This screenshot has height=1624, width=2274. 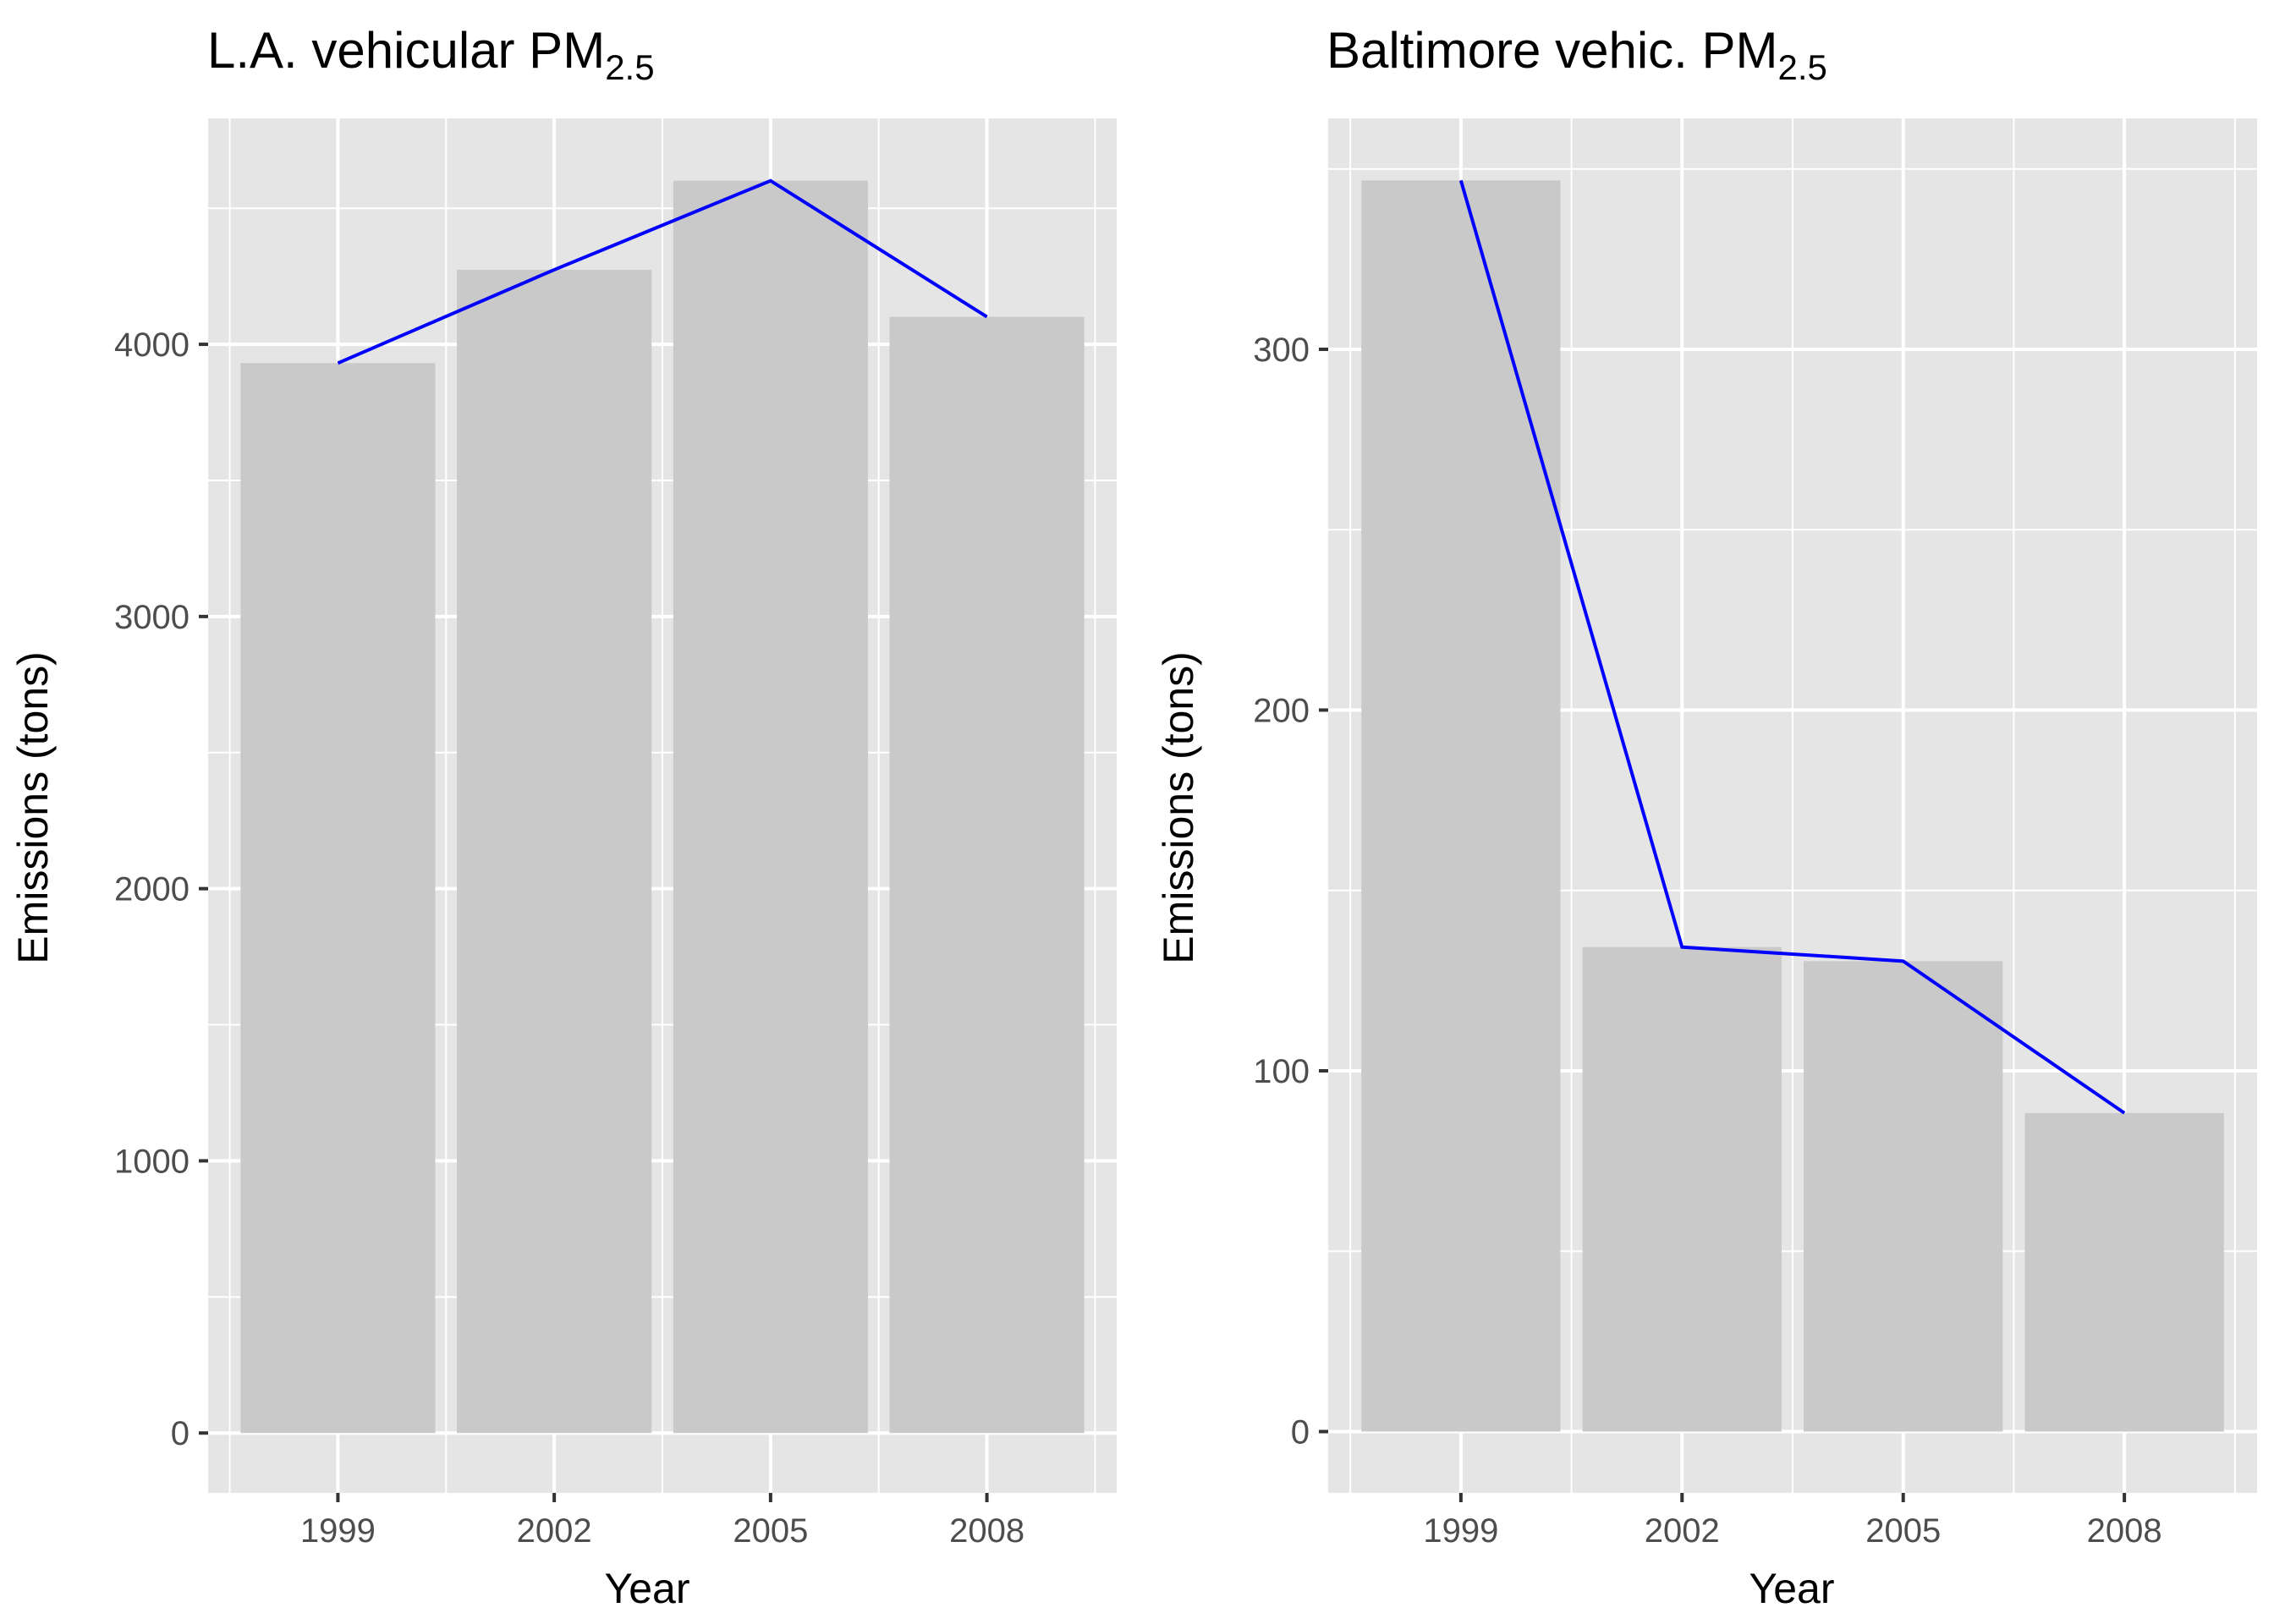 I want to click on y-tick-labels: 0 1000 2000 3000 4000, so click(x=152, y=889).